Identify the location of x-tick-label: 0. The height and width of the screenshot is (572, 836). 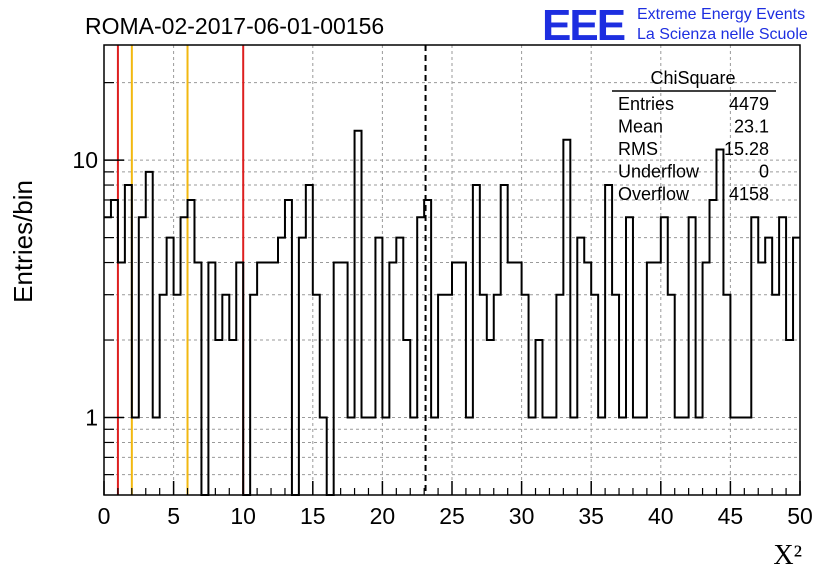
(104, 516).